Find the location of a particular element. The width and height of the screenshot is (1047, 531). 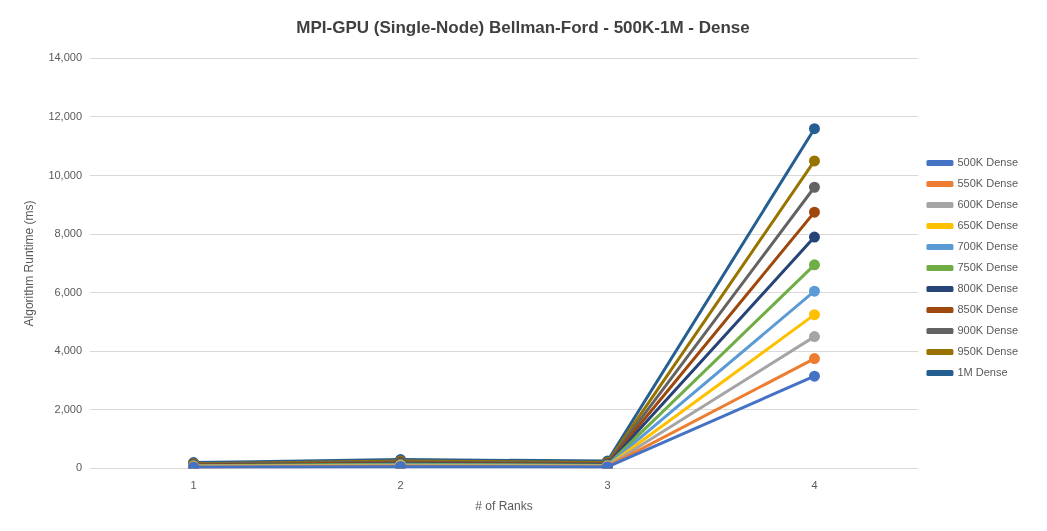

legend-label: 700K Dense is located at coordinates (987, 246).